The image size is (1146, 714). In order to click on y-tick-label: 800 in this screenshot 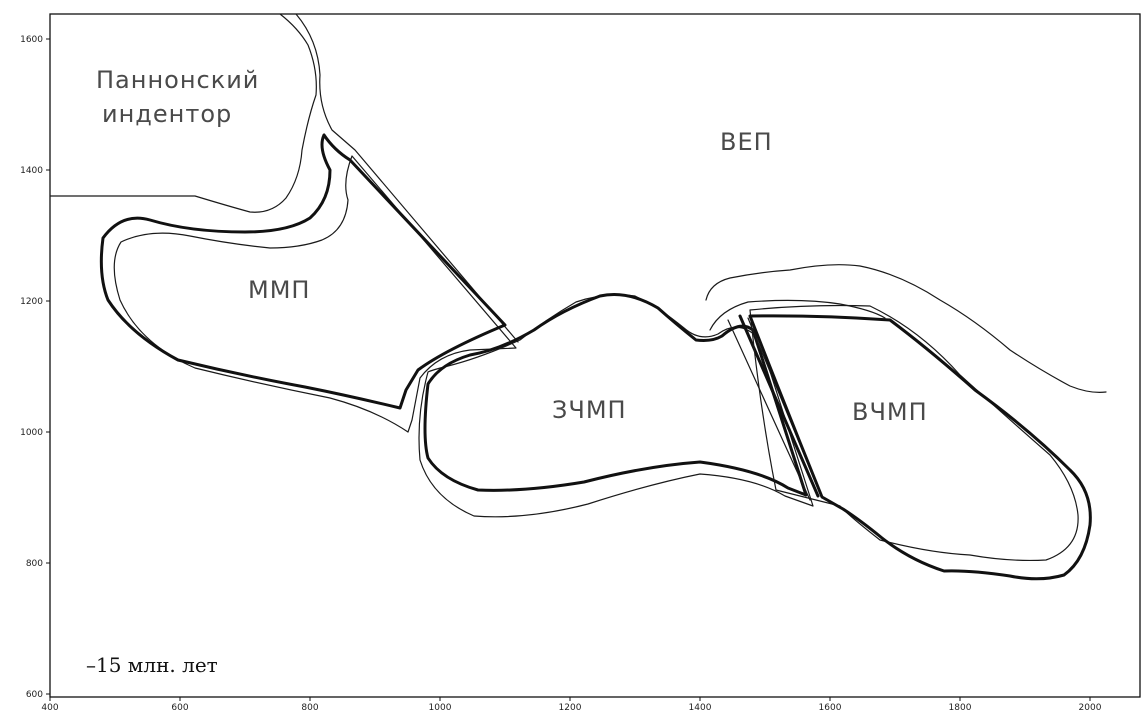, I will do `click(34, 564)`.